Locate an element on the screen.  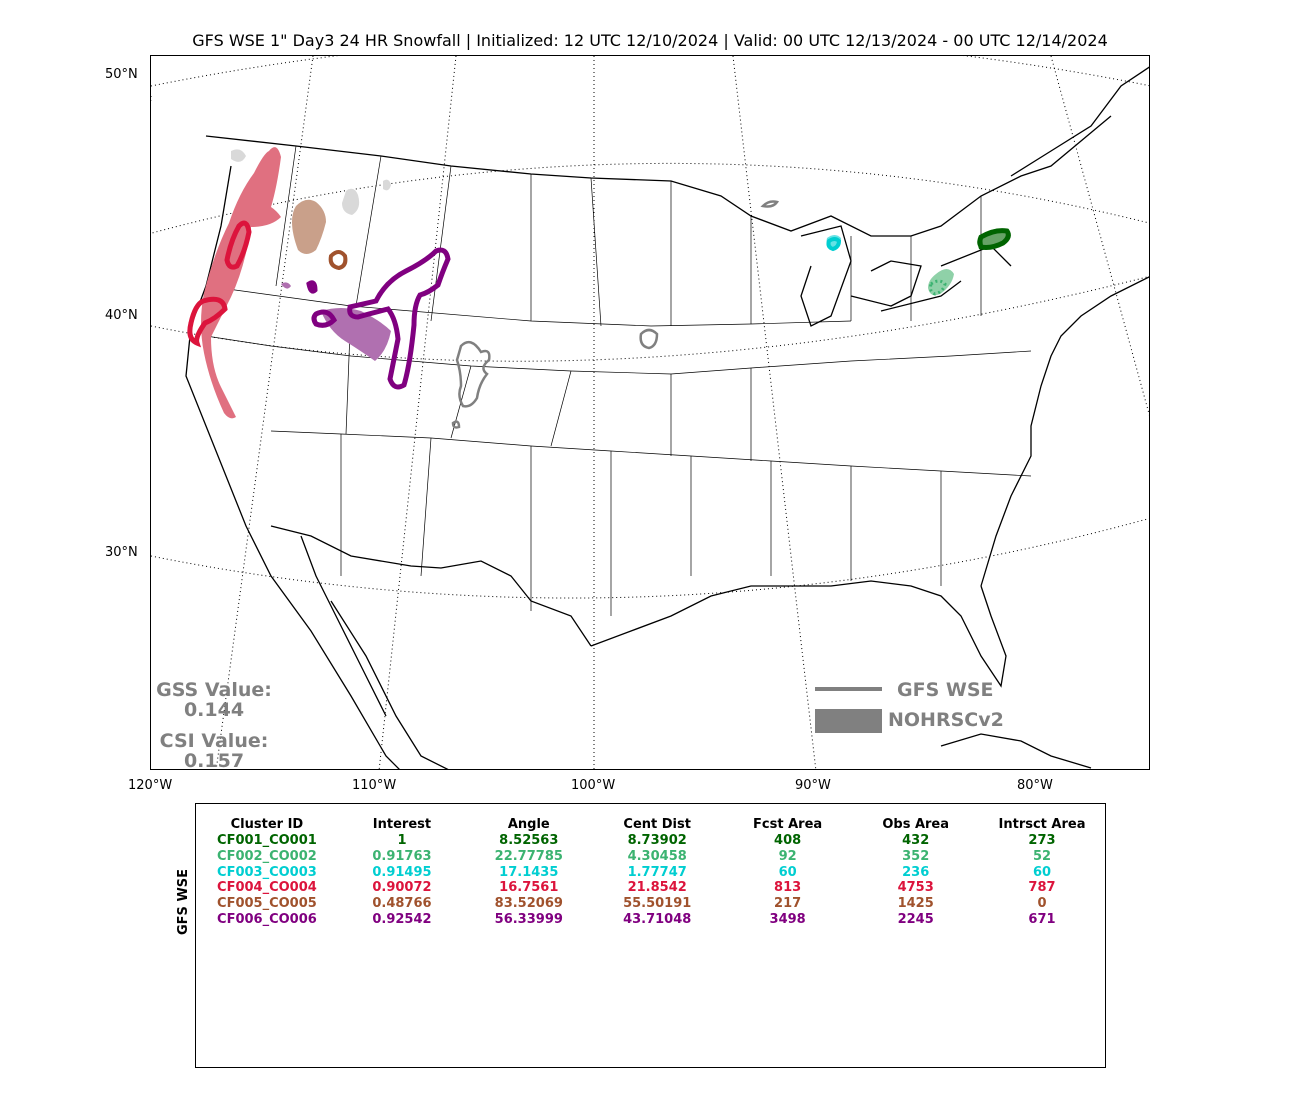
table-cell: 217 is located at coordinates (788, 904).